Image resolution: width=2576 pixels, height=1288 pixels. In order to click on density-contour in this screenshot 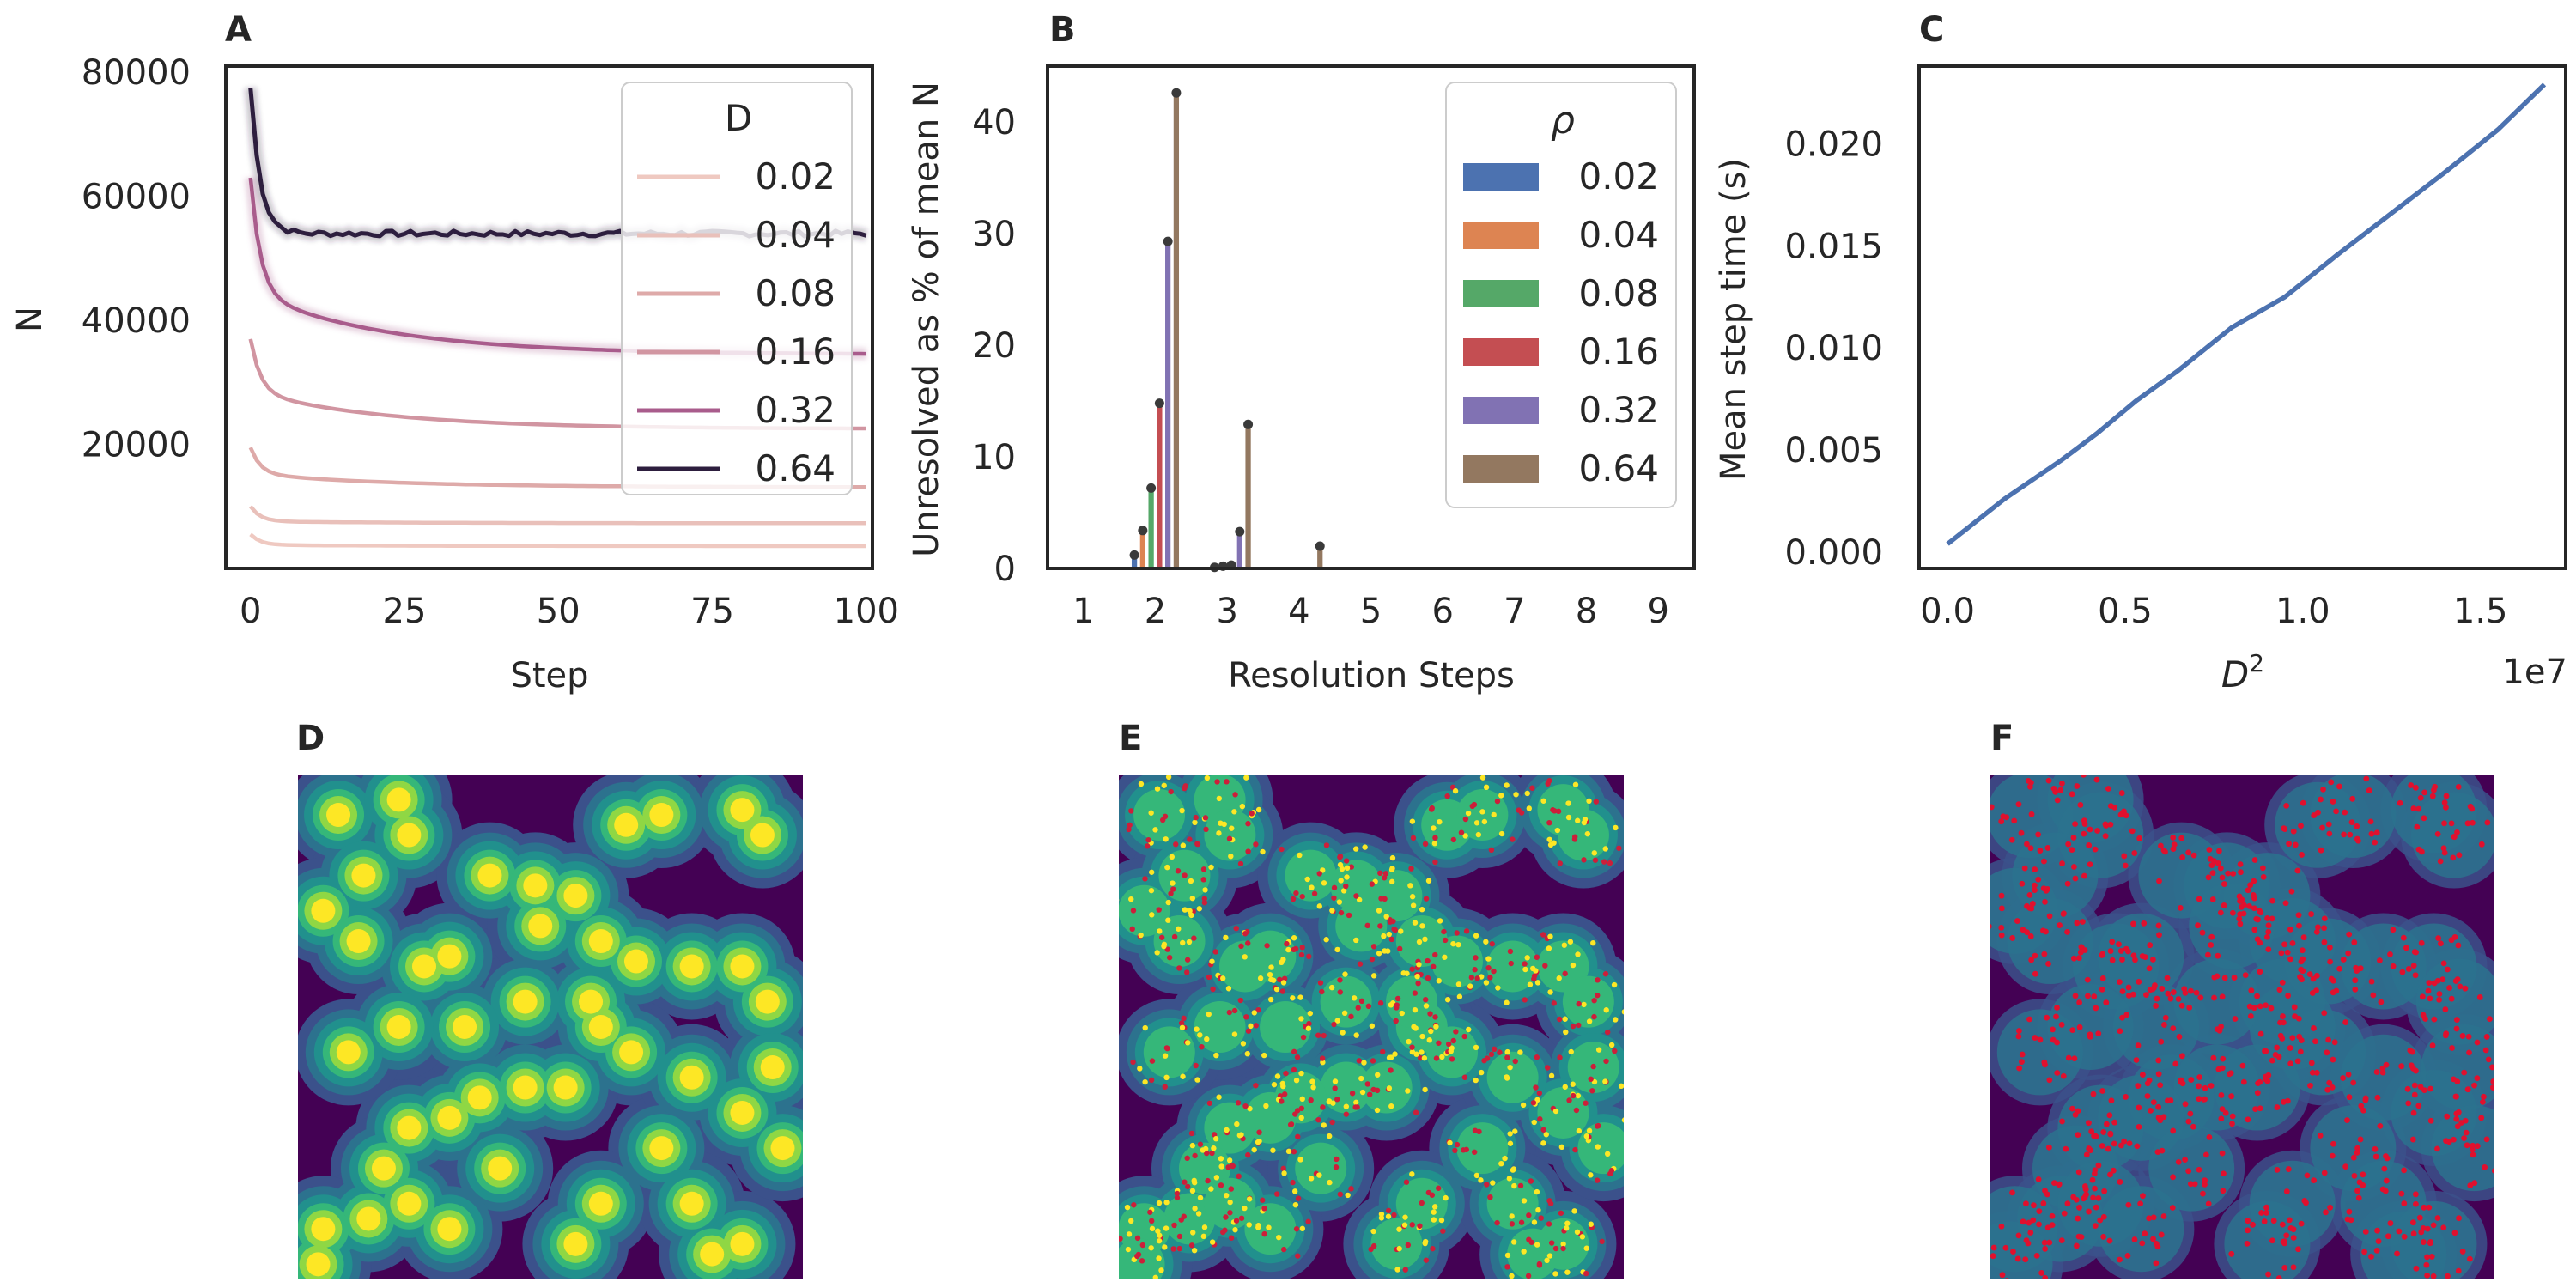, I will do `click(358, 941)`.